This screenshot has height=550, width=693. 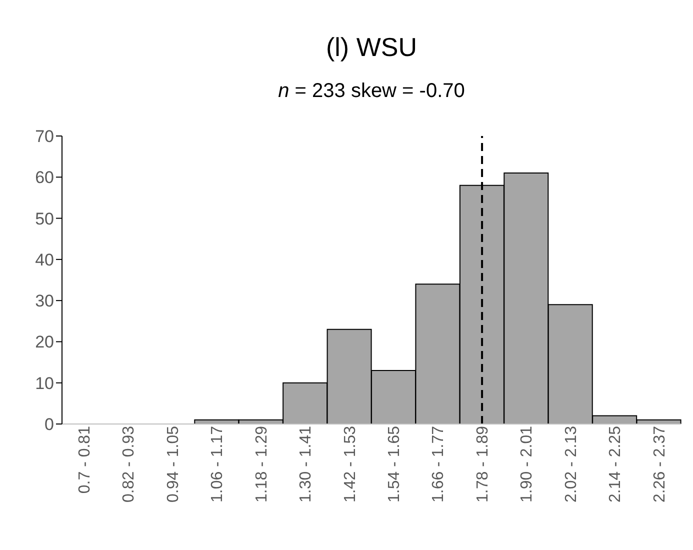 What do you see at coordinates (49, 424) in the screenshot?
I see `y-tick-label: 0` at bounding box center [49, 424].